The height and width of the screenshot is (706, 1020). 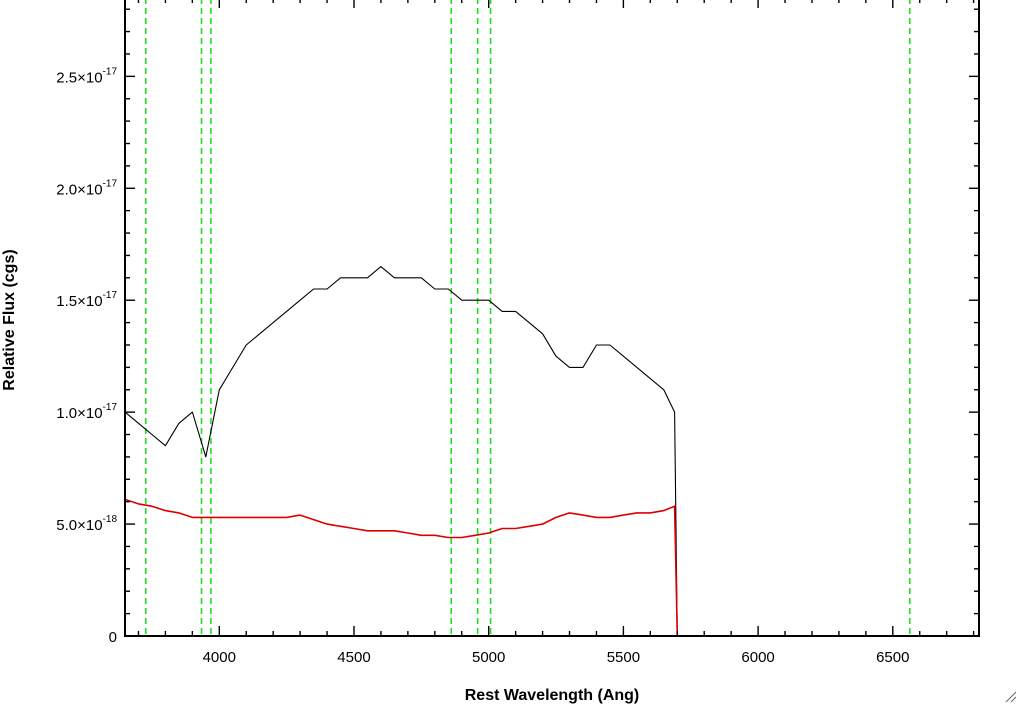 What do you see at coordinates (86, 524) in the screenshot?
I see `y-tick-label-1: 5.0×10⁻¹⁸` at bounding box center [86, 524].